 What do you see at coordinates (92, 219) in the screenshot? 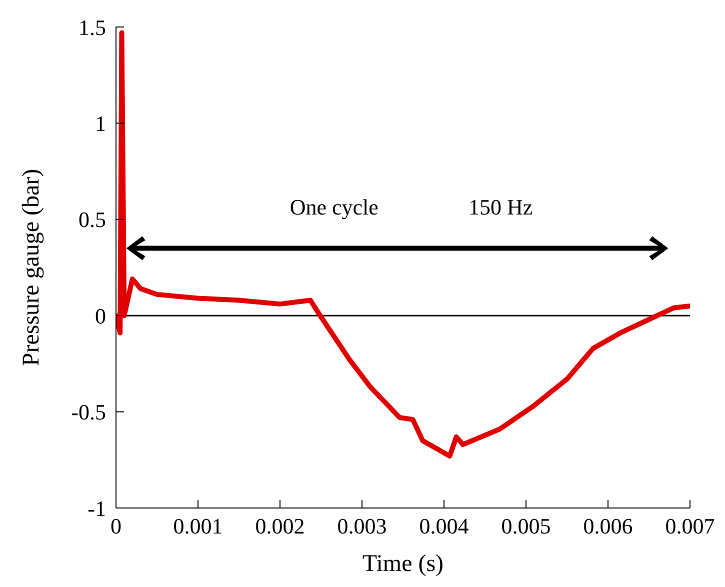
I see `y-tick-label: 0.5` at bounding box center [92, 219].